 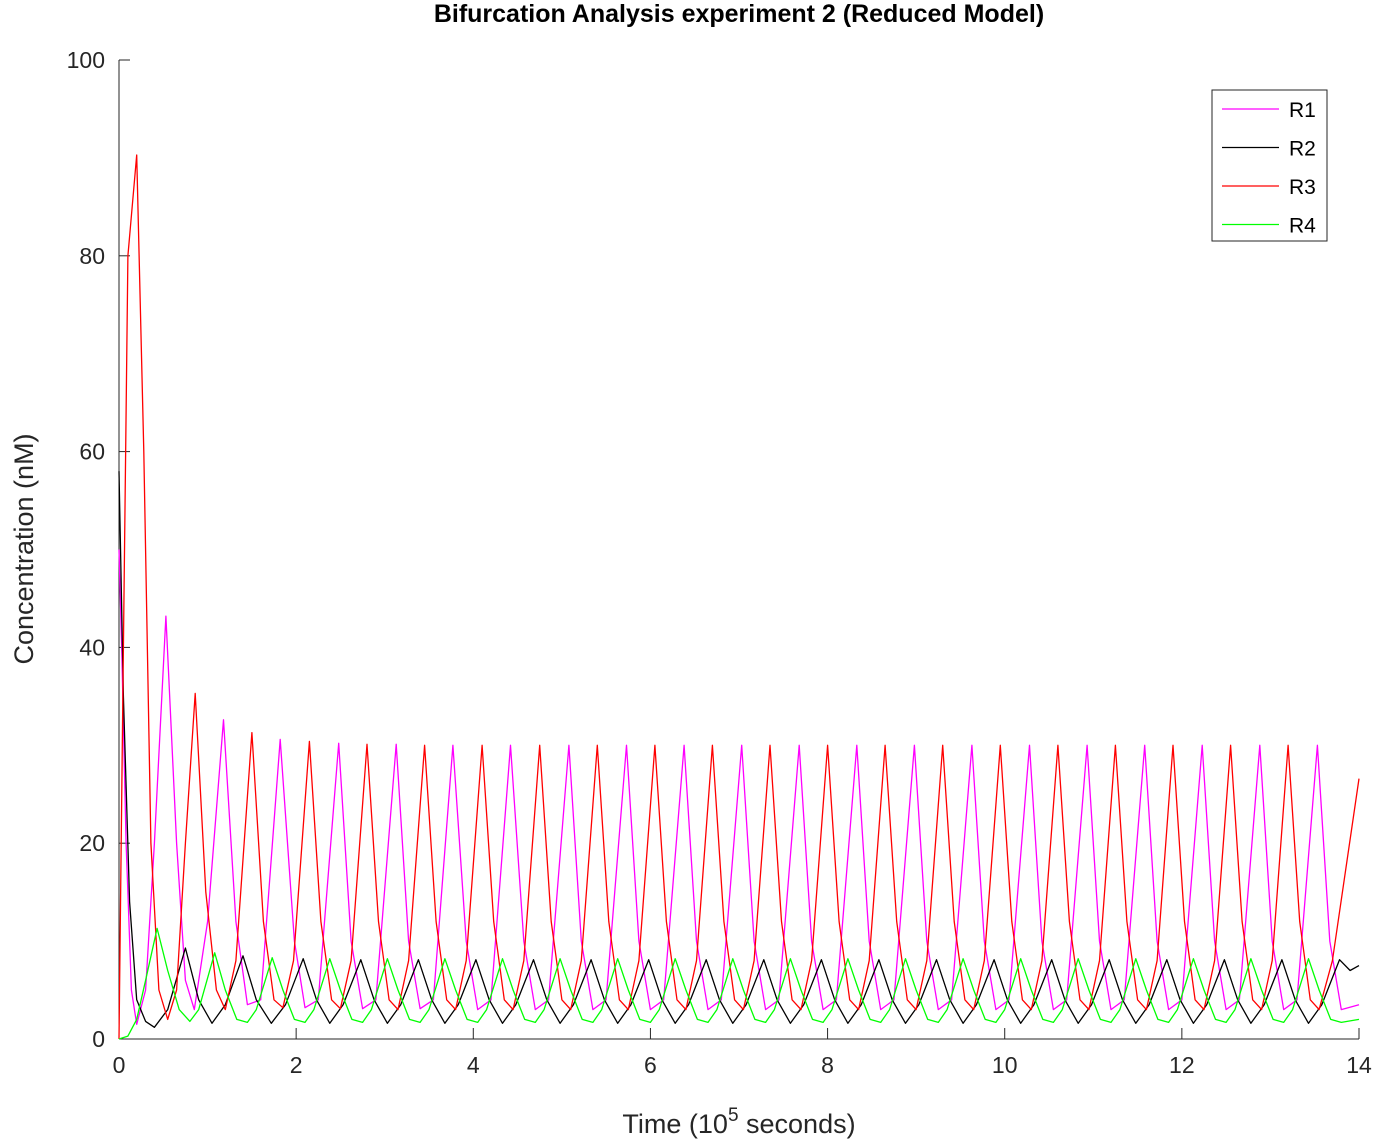 What do you see at coordinates (733, 1115) in the screenshot?
I see `x-axis-label-exponent: 5` at bounding box center [733, 1115].